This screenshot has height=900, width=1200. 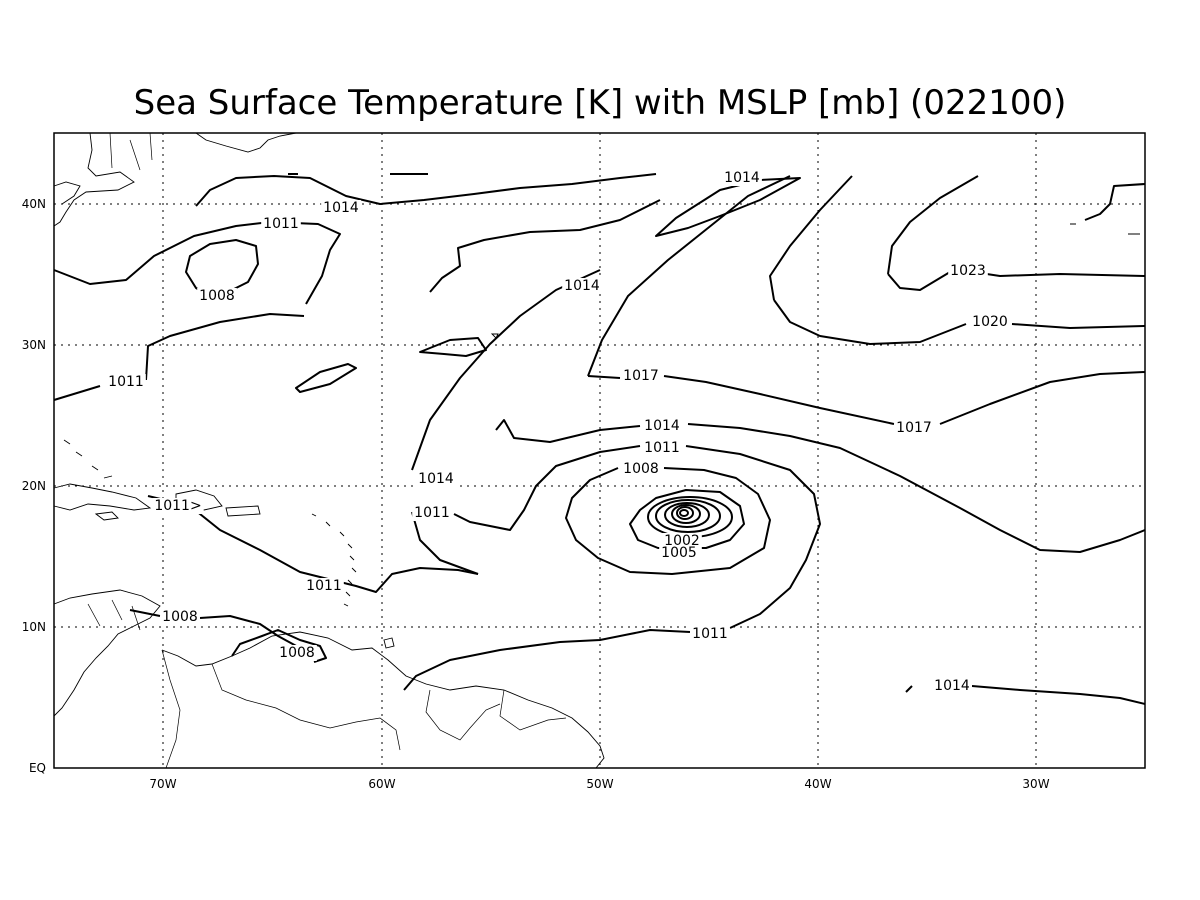 What do you see at coordinates (463, 715) in the screenshot?
I see `guyana-border` at bounding box center [463, 715].